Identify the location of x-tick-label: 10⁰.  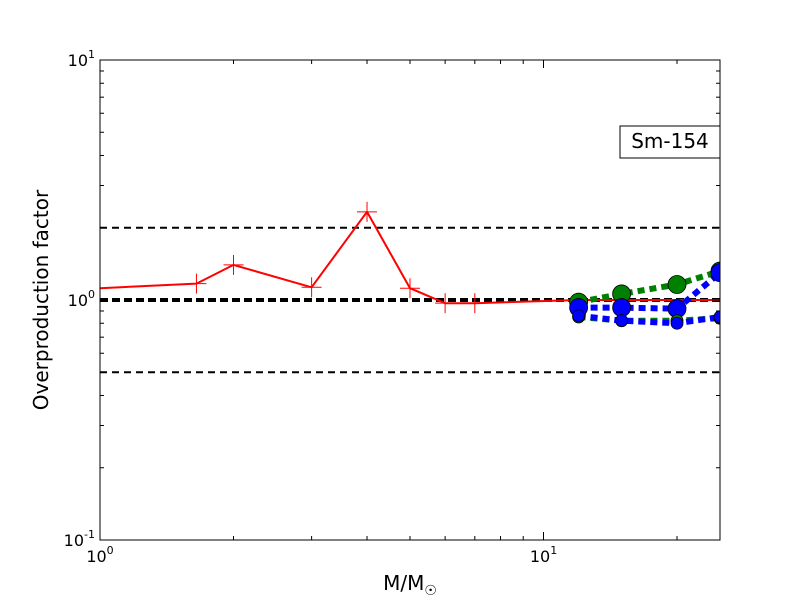
(99, 555).